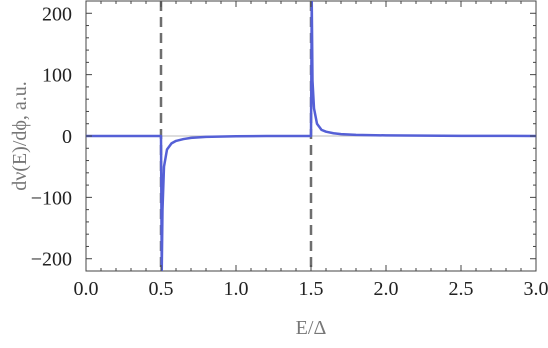  Describe the element at coordinates (86, 289) in the screenshot. I see `x-tick-label: 0.0` at that location.